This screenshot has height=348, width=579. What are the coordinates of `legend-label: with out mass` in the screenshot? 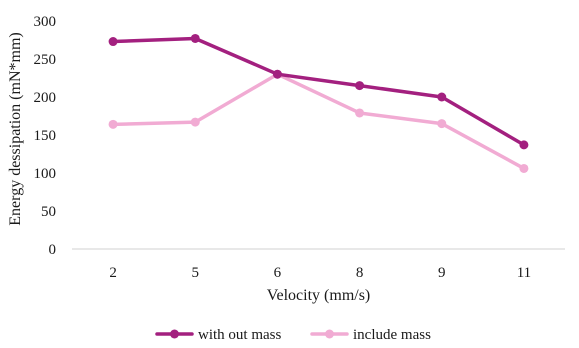 It's located at (239, 335).